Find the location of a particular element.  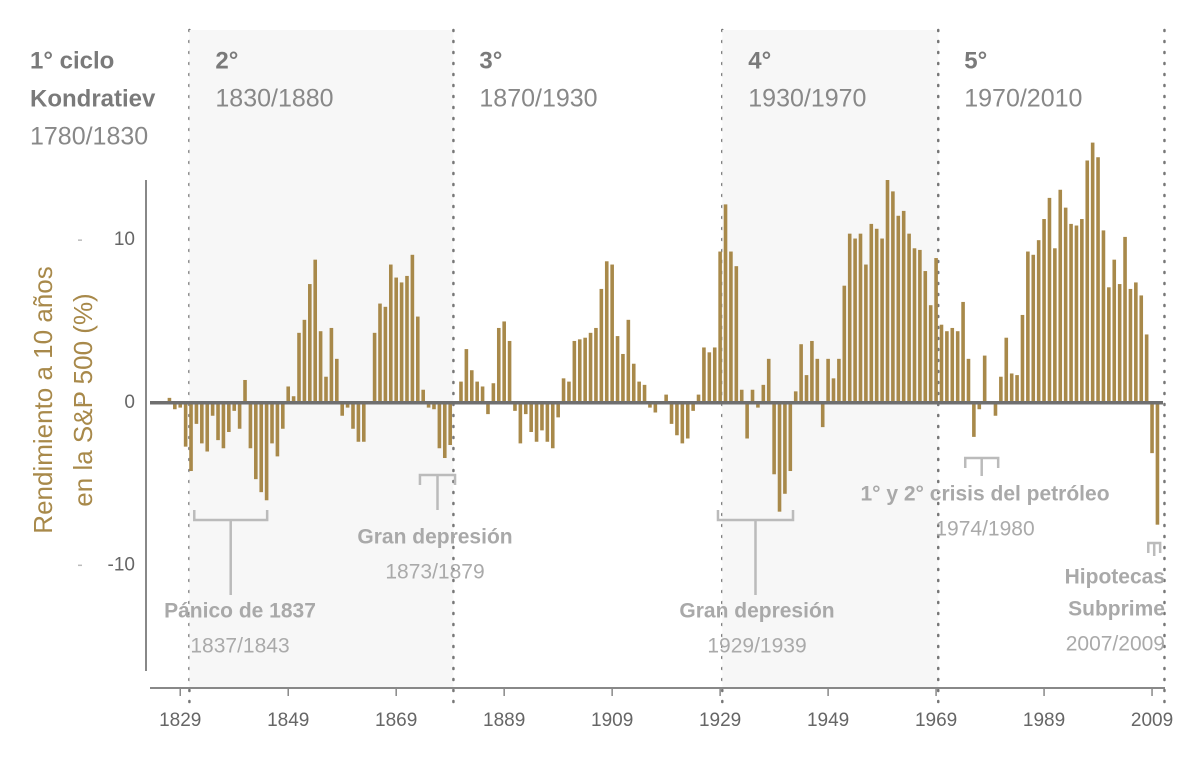

y-tick-label: 0 is located at coordinates (129, 402).